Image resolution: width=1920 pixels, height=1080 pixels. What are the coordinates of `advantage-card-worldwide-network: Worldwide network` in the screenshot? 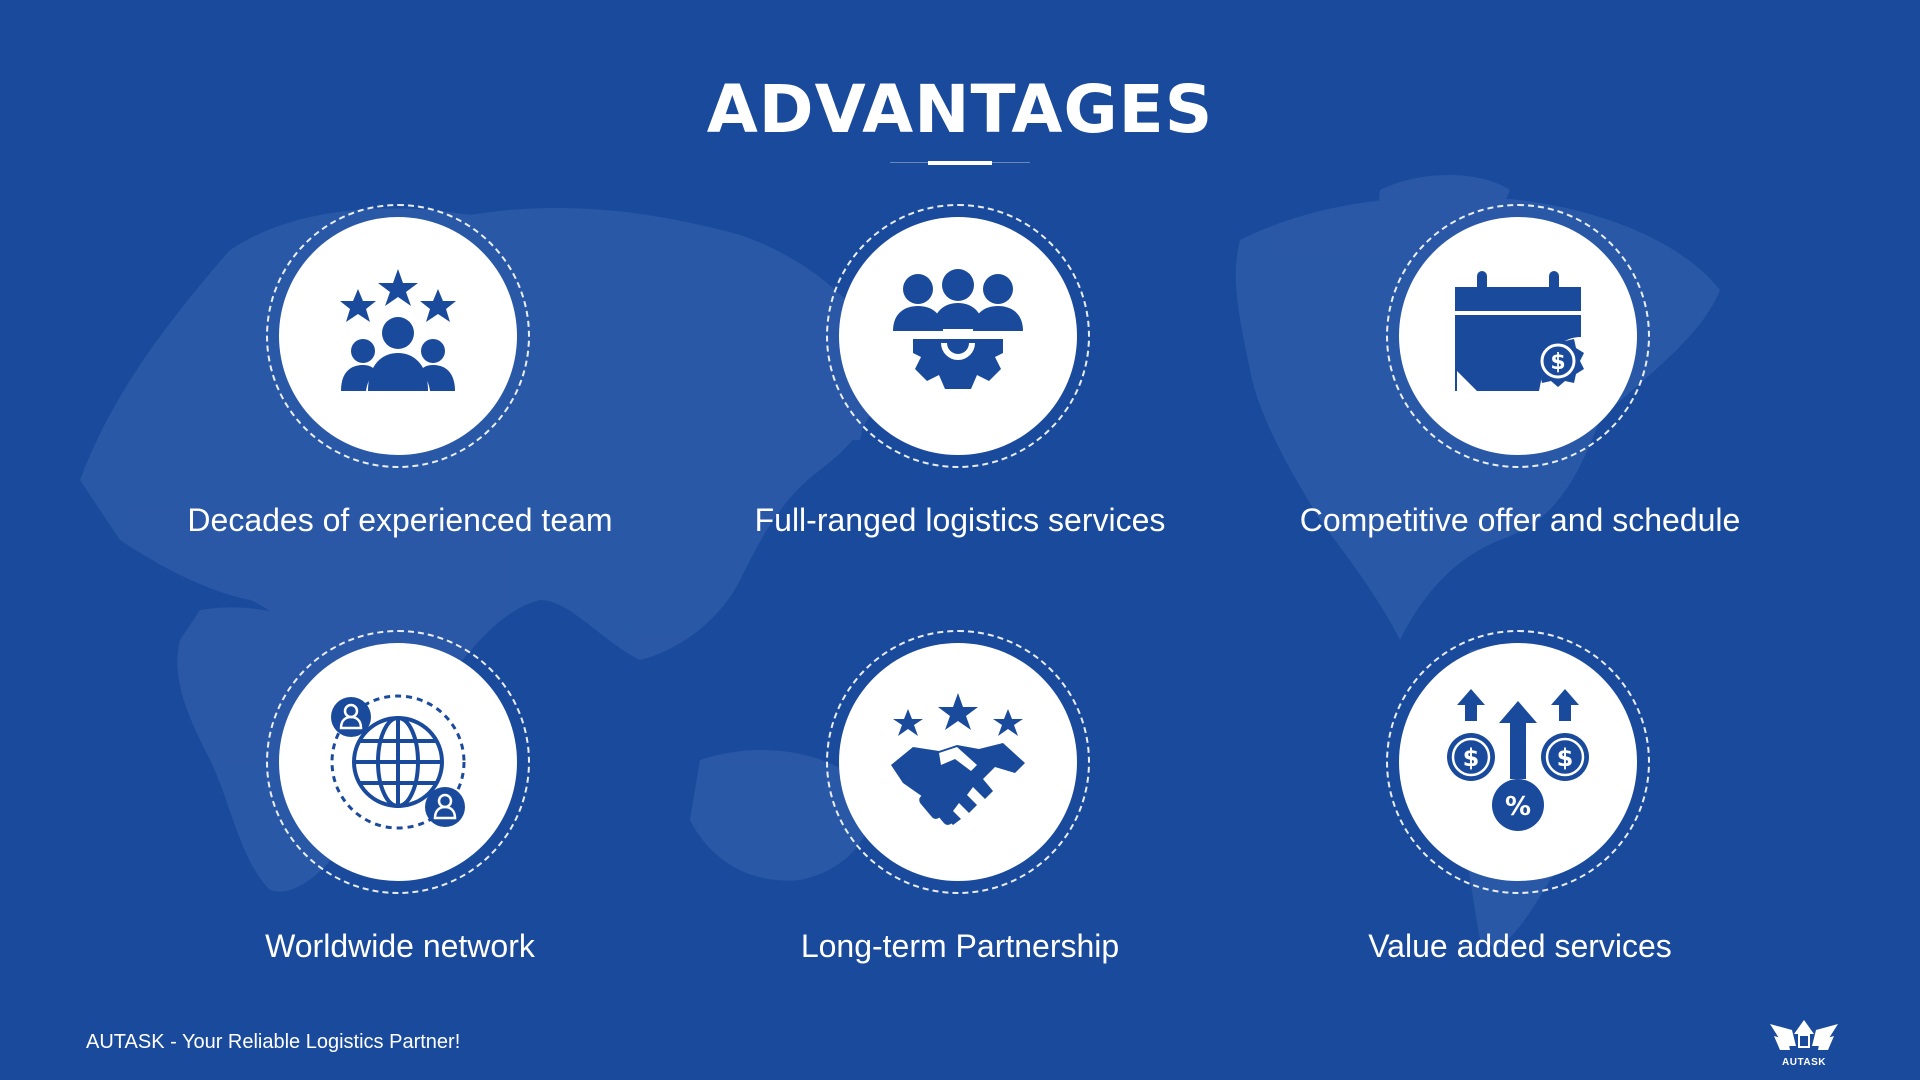 It's located at (400, 840).